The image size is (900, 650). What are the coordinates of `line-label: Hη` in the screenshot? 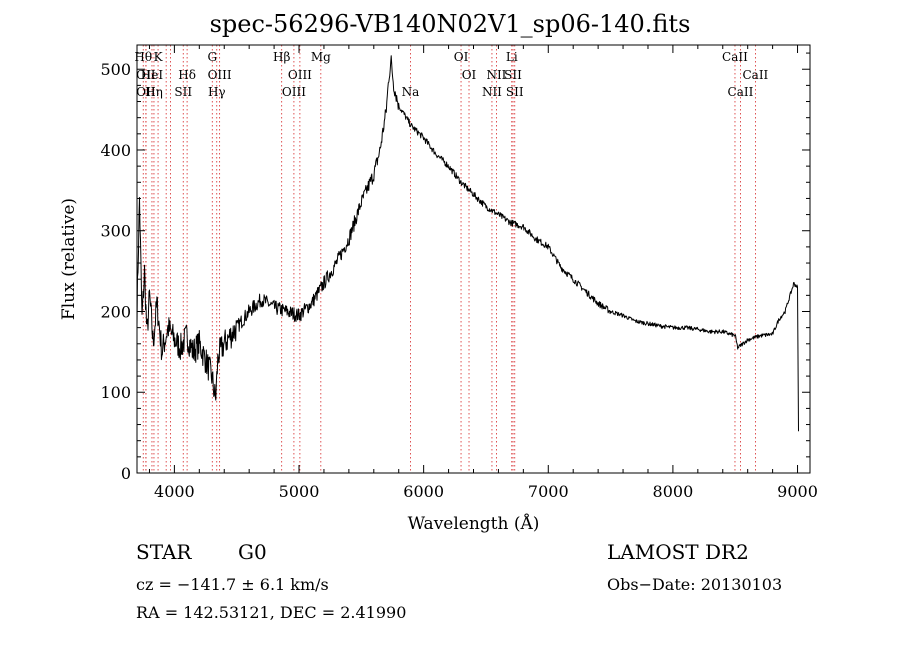 It's located at (154, 92).